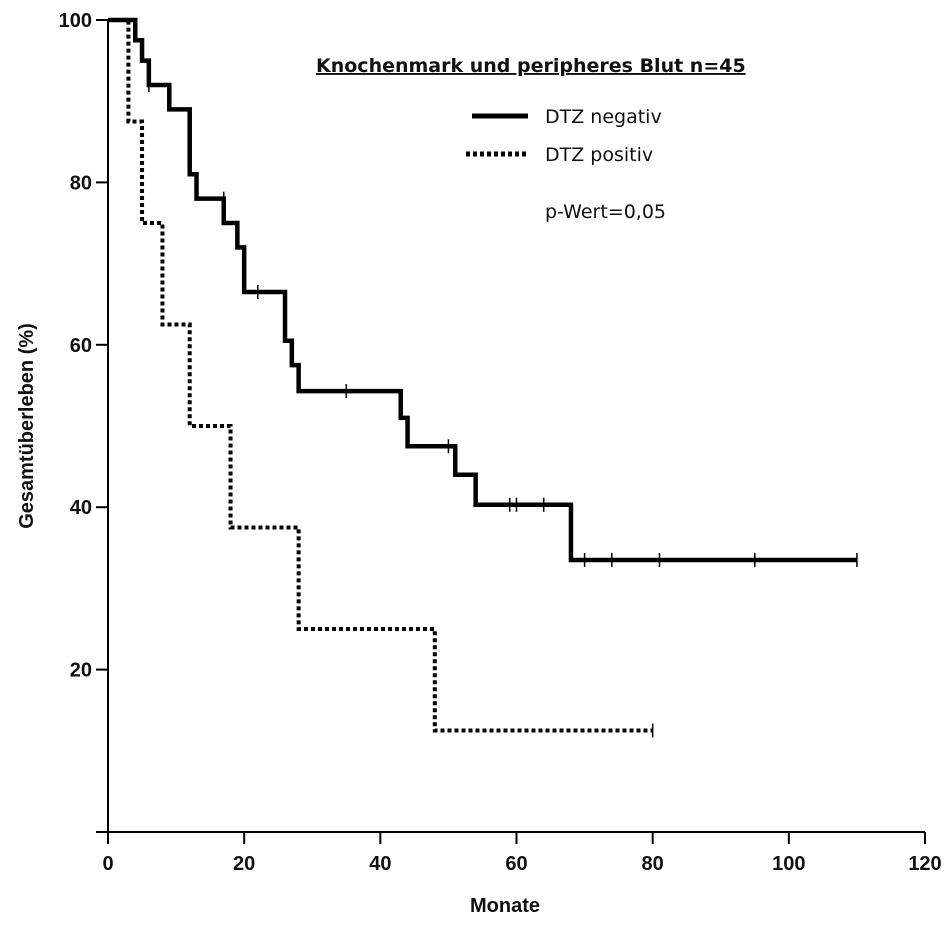 The image size is (947, 927). What do you see at coordinates (564, 136) in the screenshot?
I see `legend: DTZ negativ DTZ positiv` at bounding box center [564, 136].